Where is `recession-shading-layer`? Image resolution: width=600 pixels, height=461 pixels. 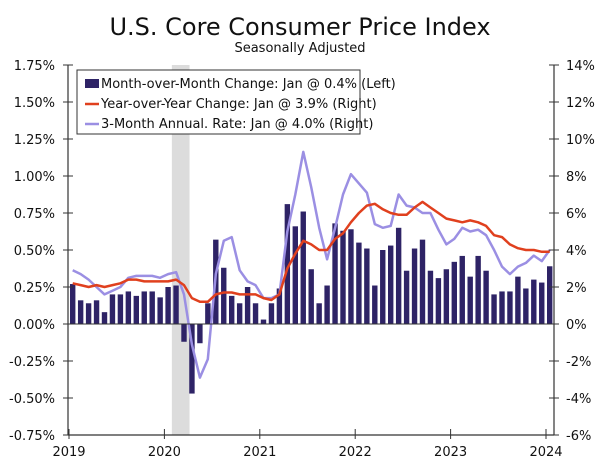 recession-shading-layer is located at coordinates (180, 250).